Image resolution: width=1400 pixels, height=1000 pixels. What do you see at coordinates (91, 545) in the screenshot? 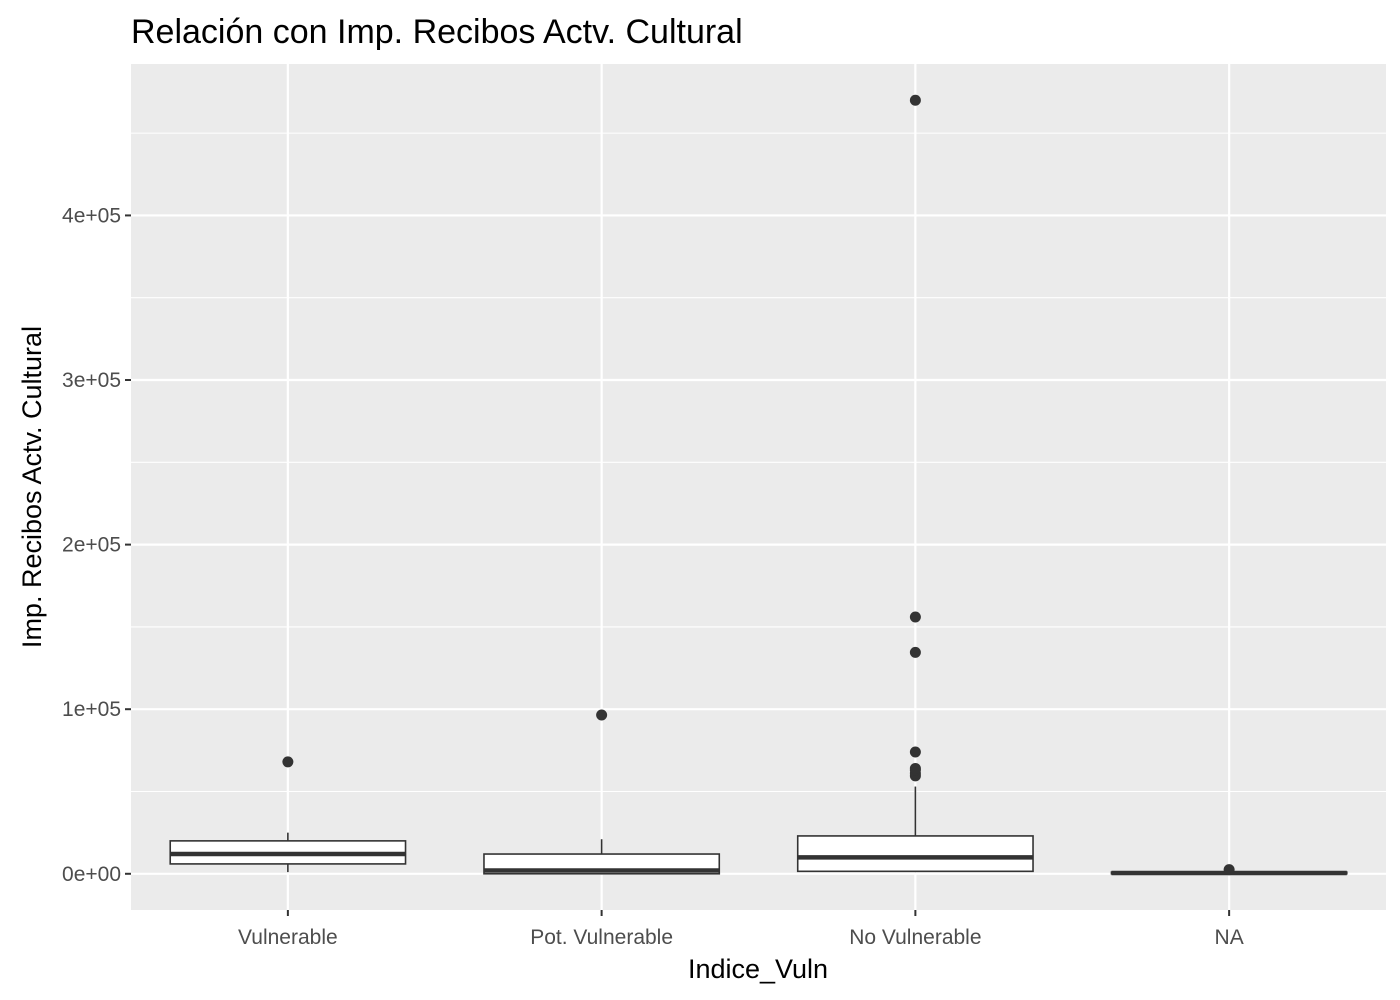
I see `y-tick-label: 2e+05` at bounding box center [91, 545].